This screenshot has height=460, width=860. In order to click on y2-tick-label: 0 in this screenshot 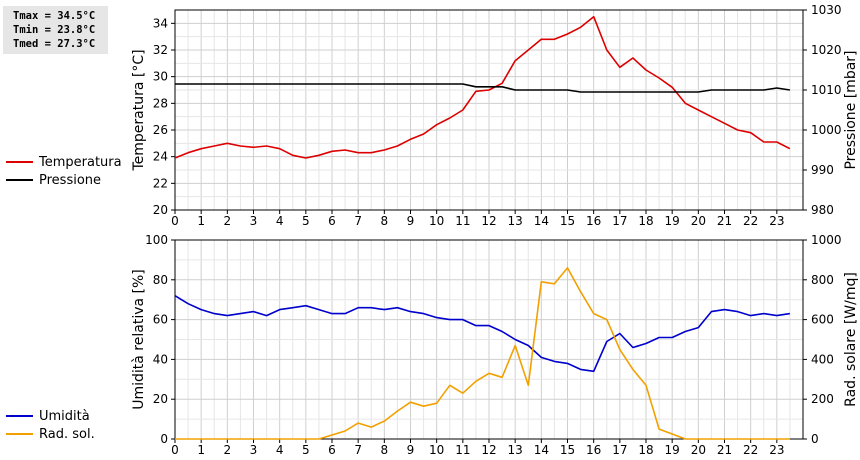, I will do `click(815, 439)`.